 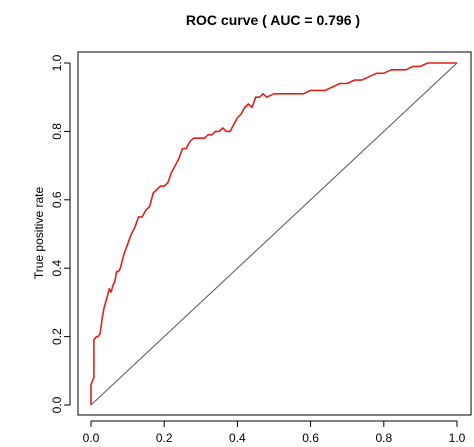 I want to click on x-tick-label-3: 0.6, so click(x=310, y=438).